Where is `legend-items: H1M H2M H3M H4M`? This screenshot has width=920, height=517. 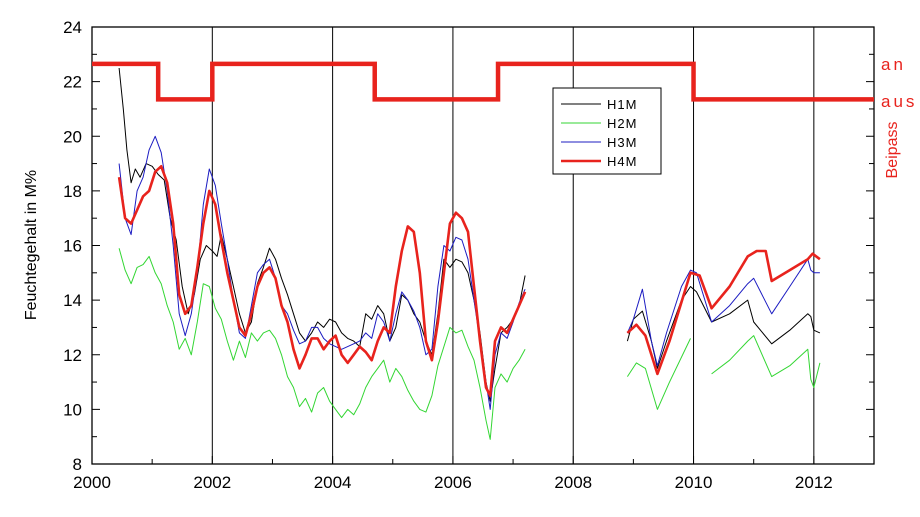 legend-items: H1M H2M H3M H4M is located at coordinates (599, 133).